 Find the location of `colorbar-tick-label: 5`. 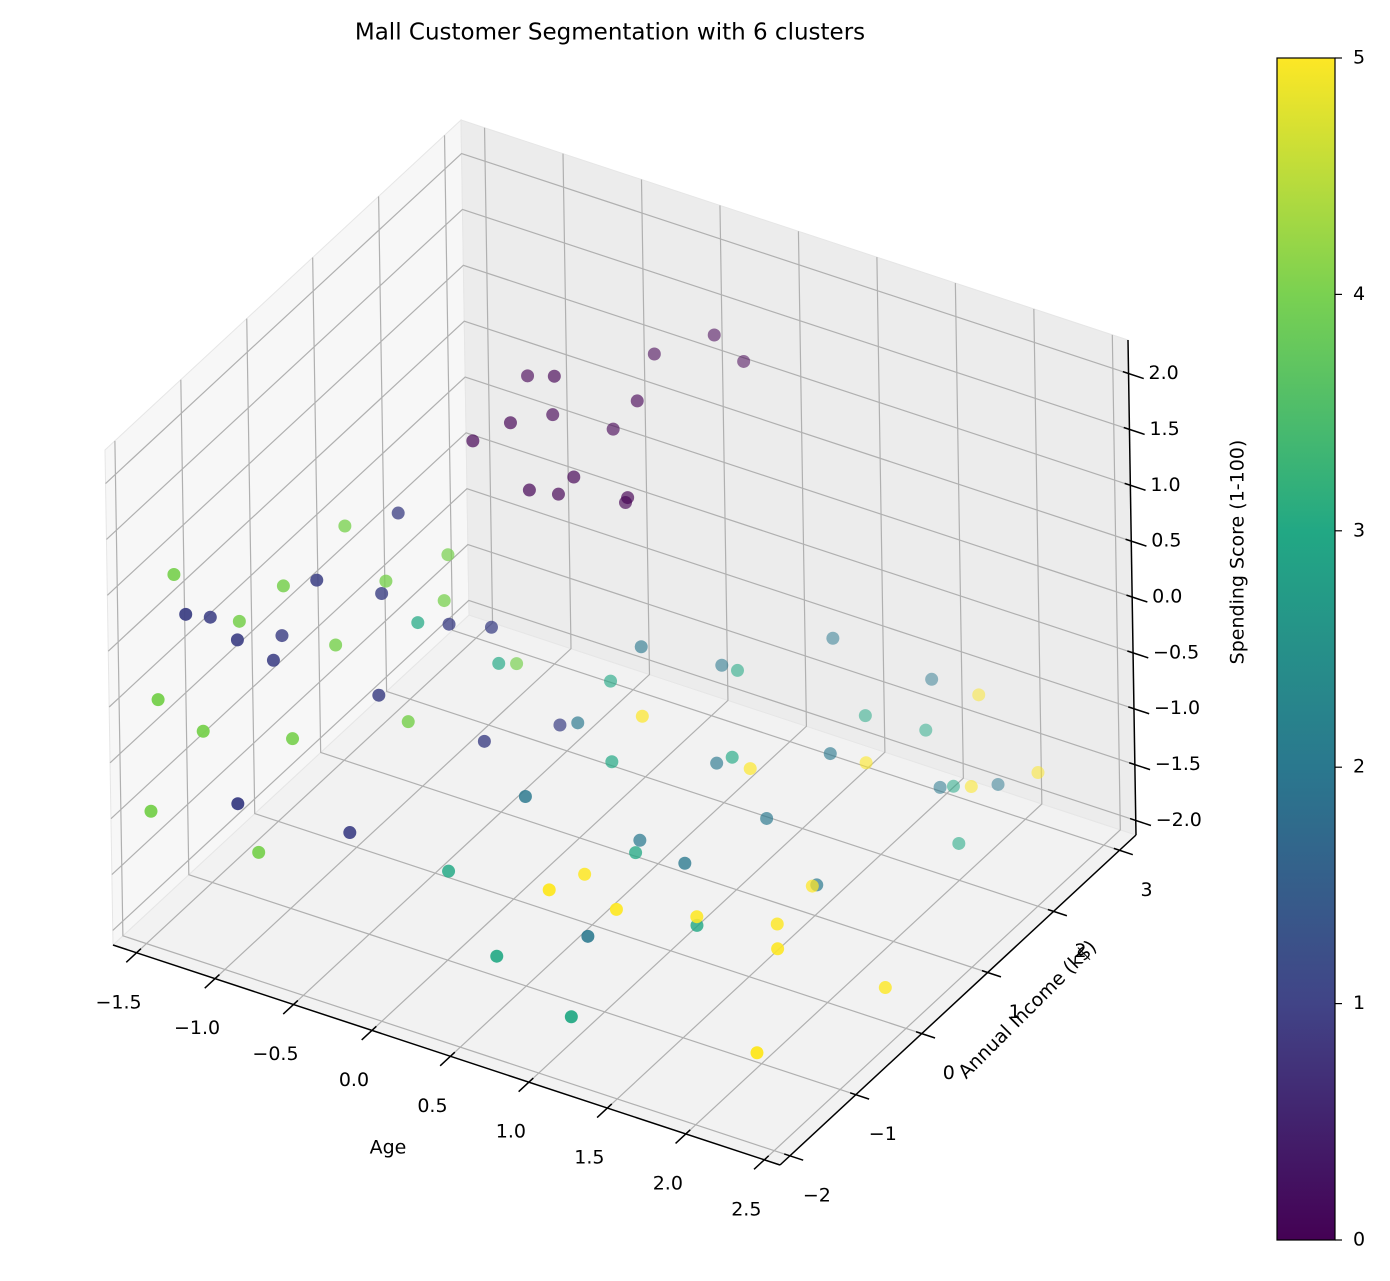

colorbar-tick-label: 5 is located at coordinates (1359, 58).